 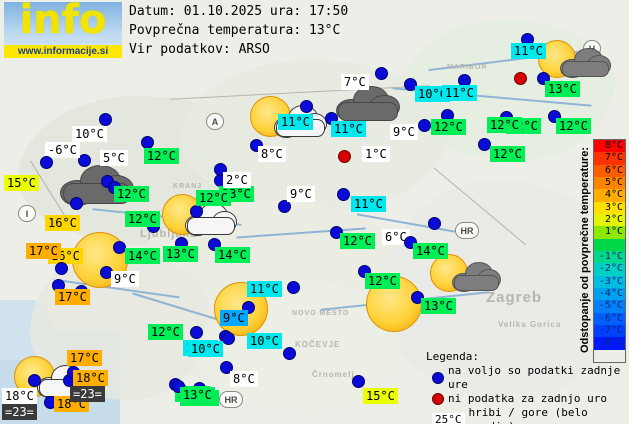 What do you see at coordinates (333, 374) in the screenshot?
I see `city-label: Črnomelj` at bounding box center [333, 374].